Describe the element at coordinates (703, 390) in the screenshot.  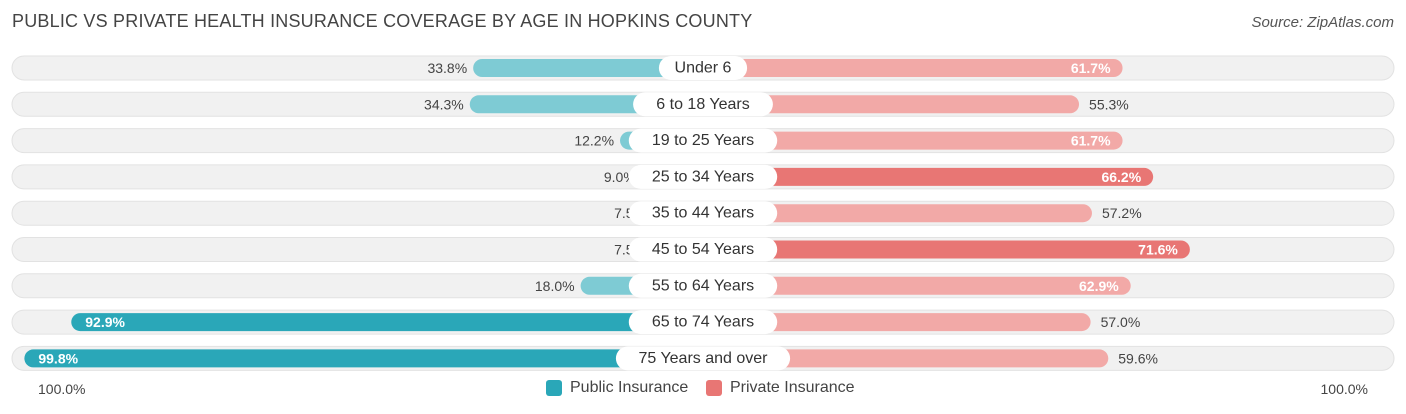
I see `legend: Public Insurance Private Insurance` at that location.